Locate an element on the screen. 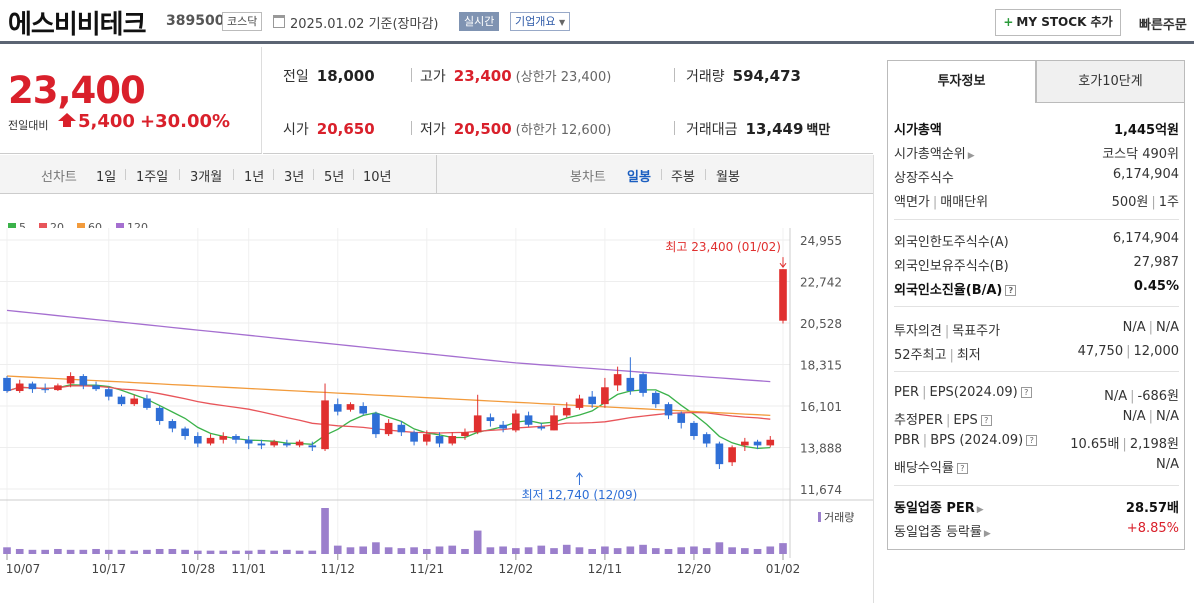  stock-code: 389500 is located at coordinates (195, 21).